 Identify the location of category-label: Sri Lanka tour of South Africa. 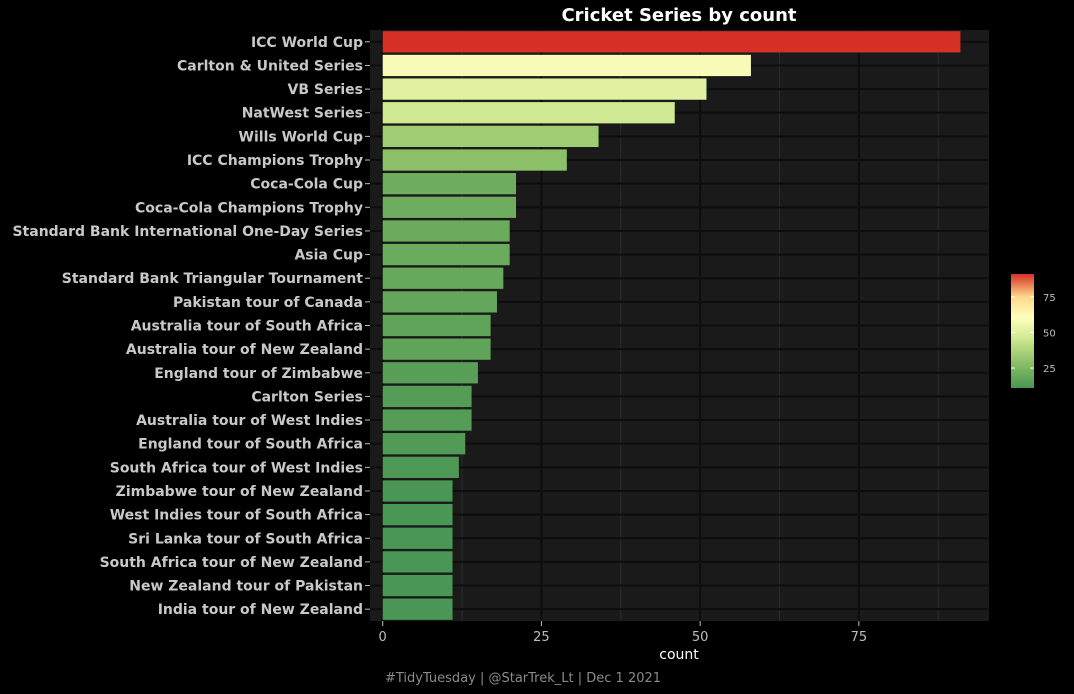
(245, 539).